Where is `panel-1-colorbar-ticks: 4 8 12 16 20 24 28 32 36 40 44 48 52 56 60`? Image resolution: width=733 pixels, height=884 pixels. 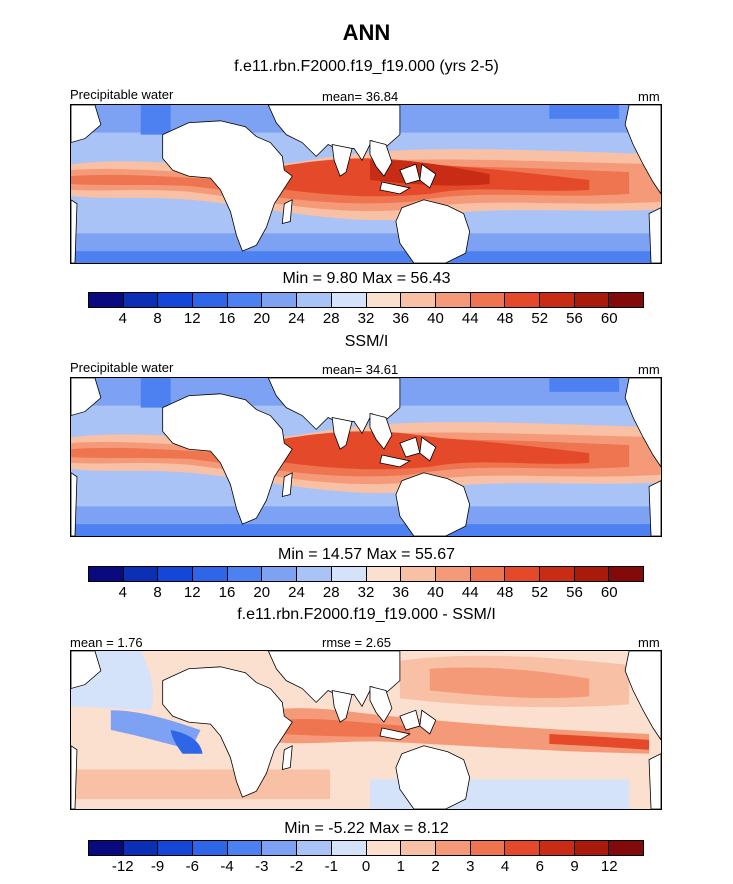
panel-1-colorbar-ticks: 4 8 12 16 20 24 28 32 36 40 44 48 52 56 60 is located at coordinates (366, 319).